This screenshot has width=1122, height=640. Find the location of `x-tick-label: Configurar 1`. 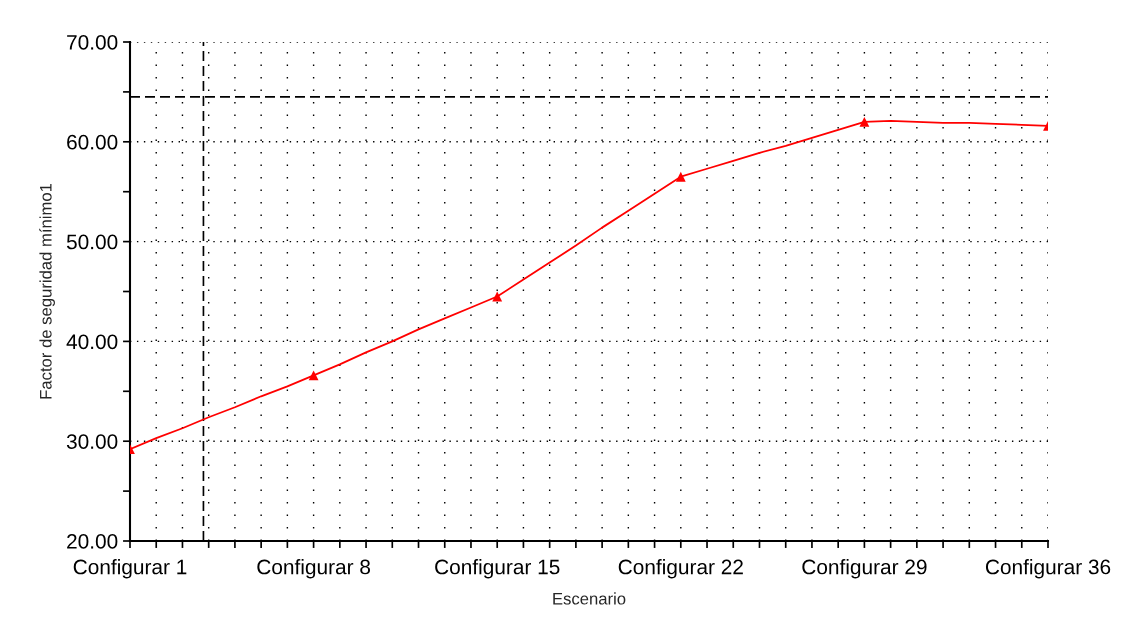

x-tick-label: Configurar 1 is located at coordinates (130, 569).